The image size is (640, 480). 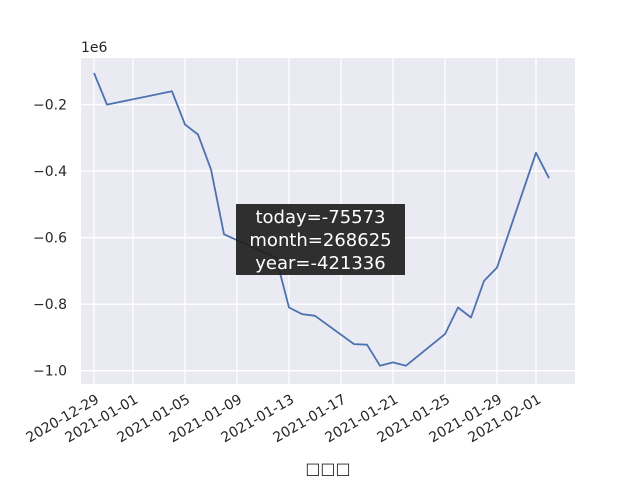 I want to click on hover-tooltip: today=-75573 month=268625 year=-421336, so click(x=320, y=239).